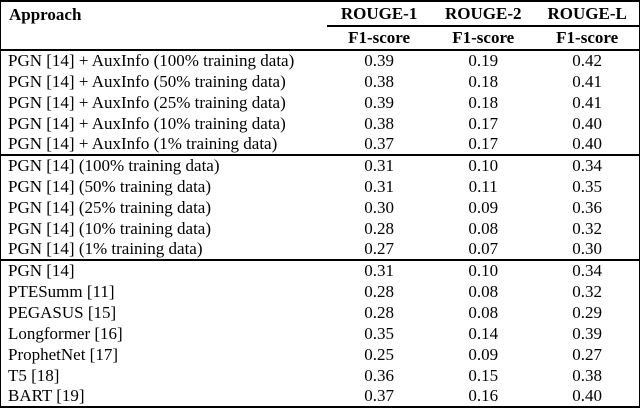  I want to click on approach-cell: PGN [14] (25% training data), so click(110, 207).